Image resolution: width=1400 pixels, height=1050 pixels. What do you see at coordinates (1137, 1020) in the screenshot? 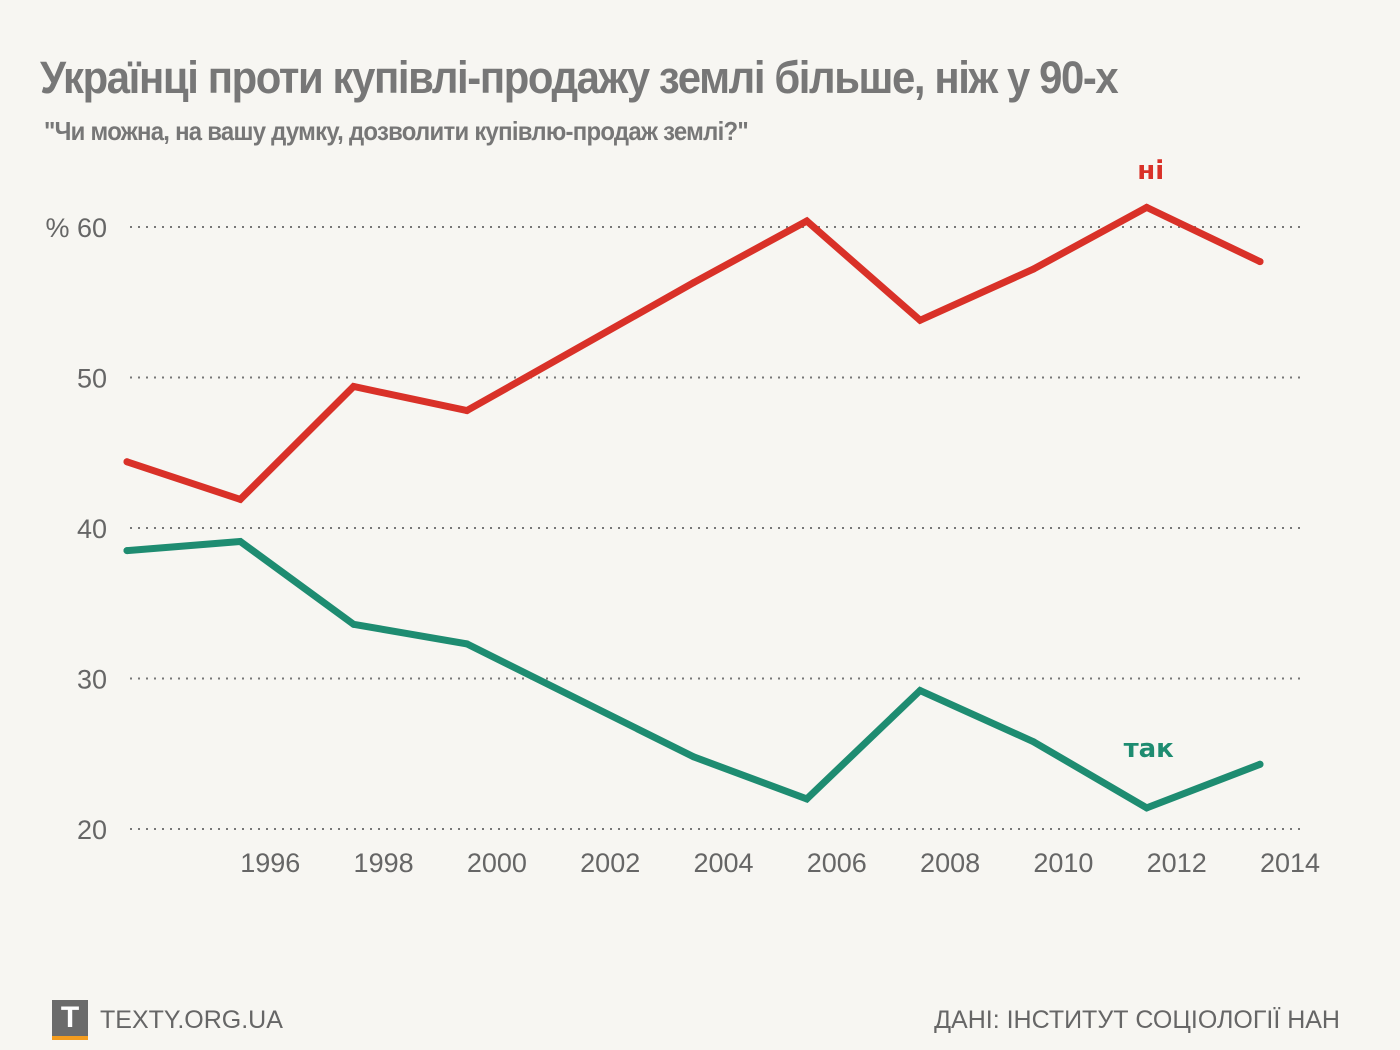
I see `data-source: ДАНІ: ІНСТИТУТ СОЦІОЛОГІЇ НАН` at bounding box center [1137, 1020].